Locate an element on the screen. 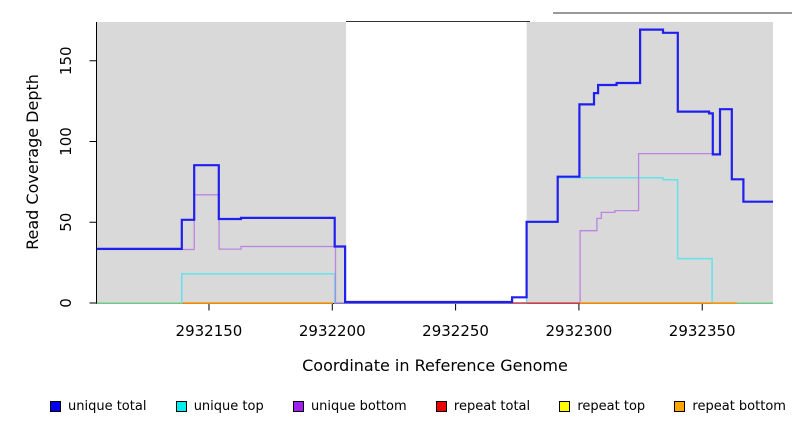 This screenshot has height=432, width=792. y-tick-label: 100 is located at coordinates (66, 141).